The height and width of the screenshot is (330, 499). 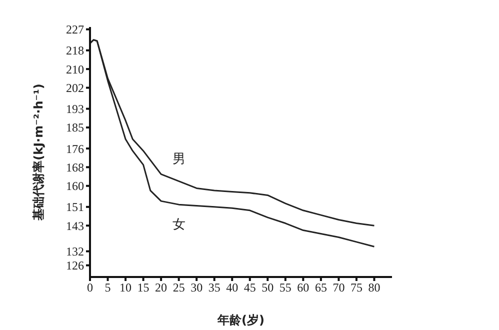 I want to click on x-tick-label: 30, so click(x=196, y=287).